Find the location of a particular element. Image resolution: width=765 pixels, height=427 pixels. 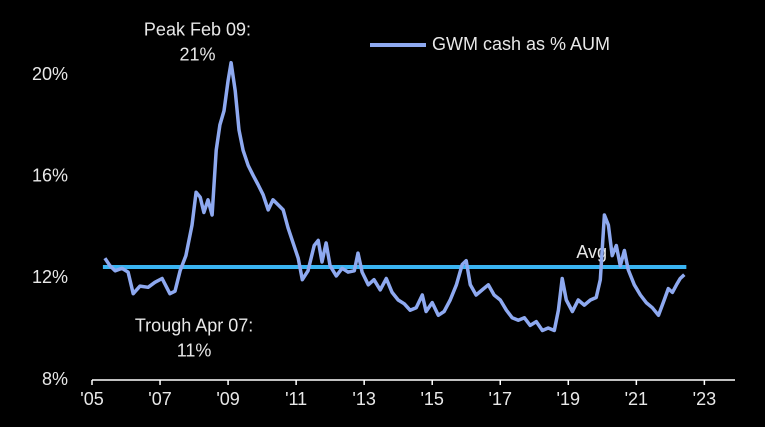

y-tick-label: 12% is located at coordinates (50, 277).